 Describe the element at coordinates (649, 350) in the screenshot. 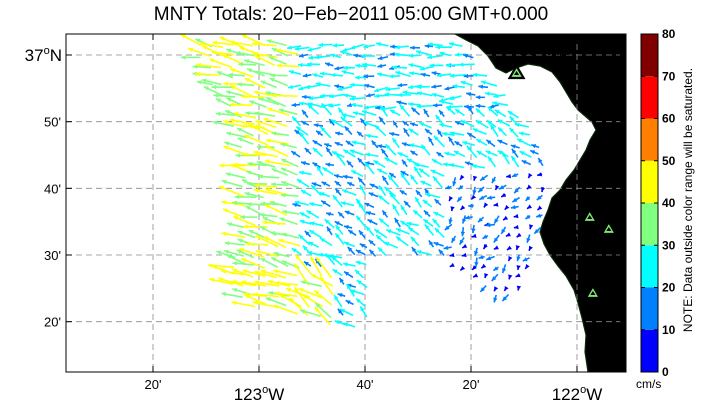

I see `colorbar-segment` at that location.